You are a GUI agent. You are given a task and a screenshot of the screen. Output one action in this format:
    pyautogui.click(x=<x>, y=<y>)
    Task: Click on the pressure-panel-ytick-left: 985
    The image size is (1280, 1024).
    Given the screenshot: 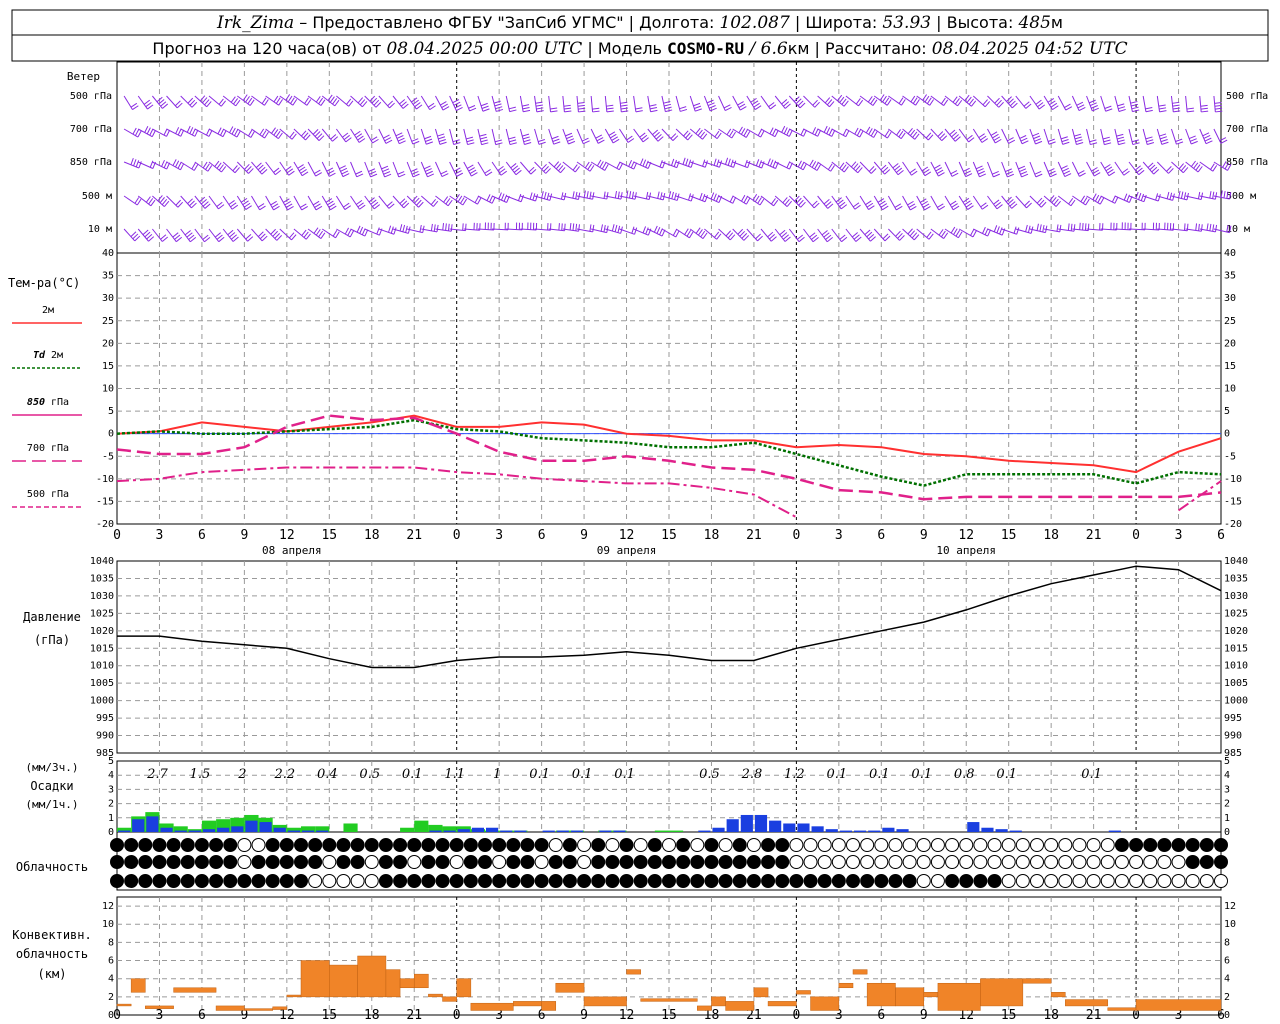 What is the action you would take?
    pyautogui.click(x=105, y=753)
    